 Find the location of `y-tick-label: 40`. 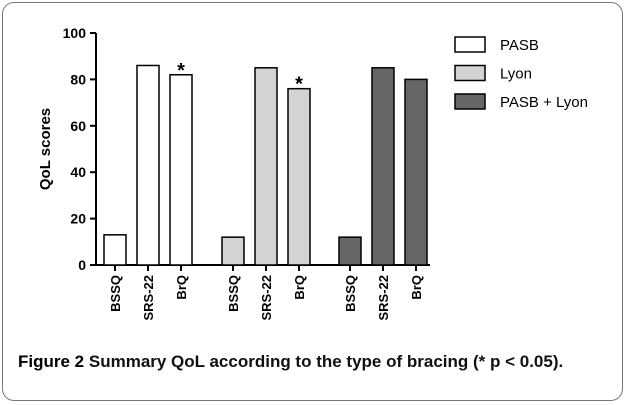

y-tick-label: 40 is located at coordinates (78, 172).